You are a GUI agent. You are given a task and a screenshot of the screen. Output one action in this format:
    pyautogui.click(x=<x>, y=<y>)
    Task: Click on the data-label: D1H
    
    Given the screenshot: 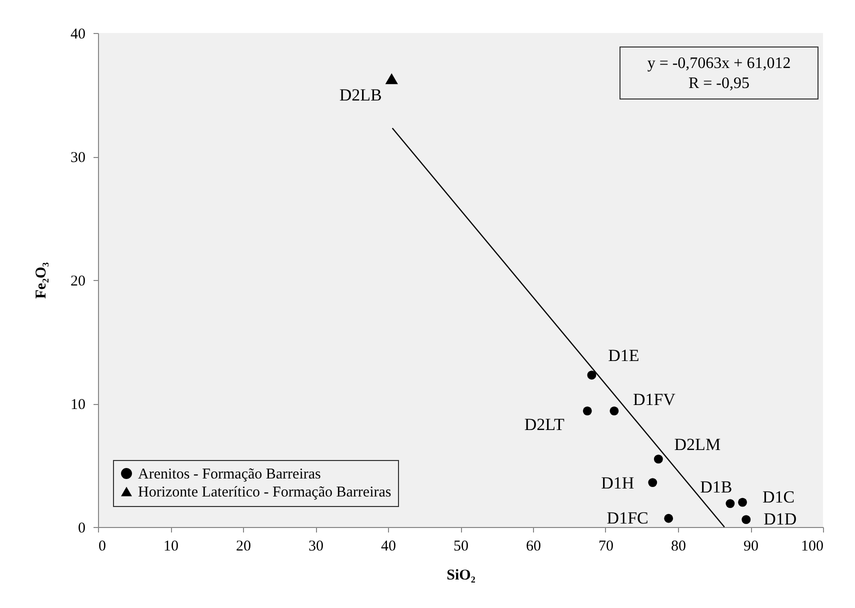 What is the action you would take?
    pyautogui.click(x=617, y=483)
    